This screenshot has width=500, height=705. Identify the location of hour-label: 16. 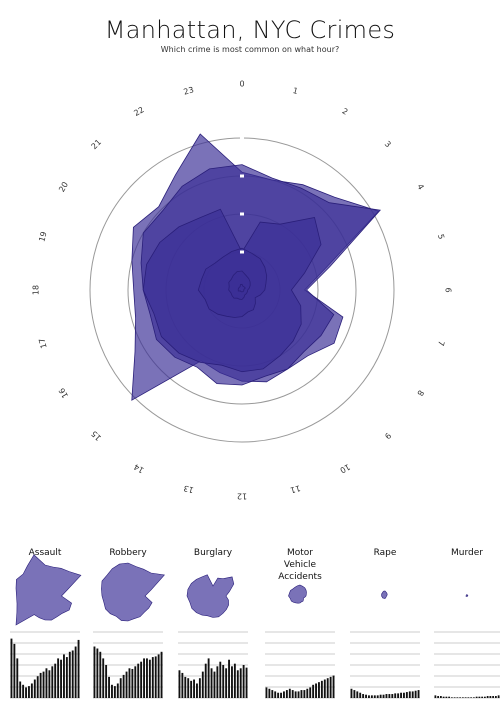
(63, 392).